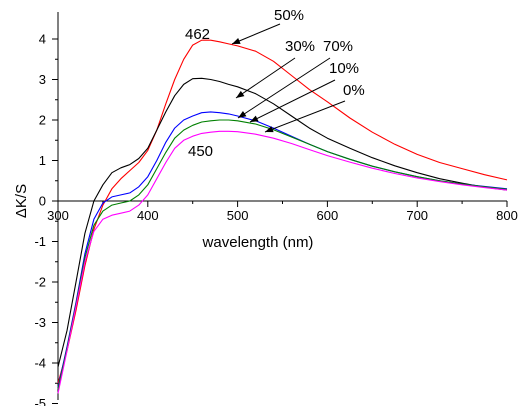 This screenshot has height=406, width=520. I want to click on x-ticks: 300 400 500 600 700 800, so click(282, 212).